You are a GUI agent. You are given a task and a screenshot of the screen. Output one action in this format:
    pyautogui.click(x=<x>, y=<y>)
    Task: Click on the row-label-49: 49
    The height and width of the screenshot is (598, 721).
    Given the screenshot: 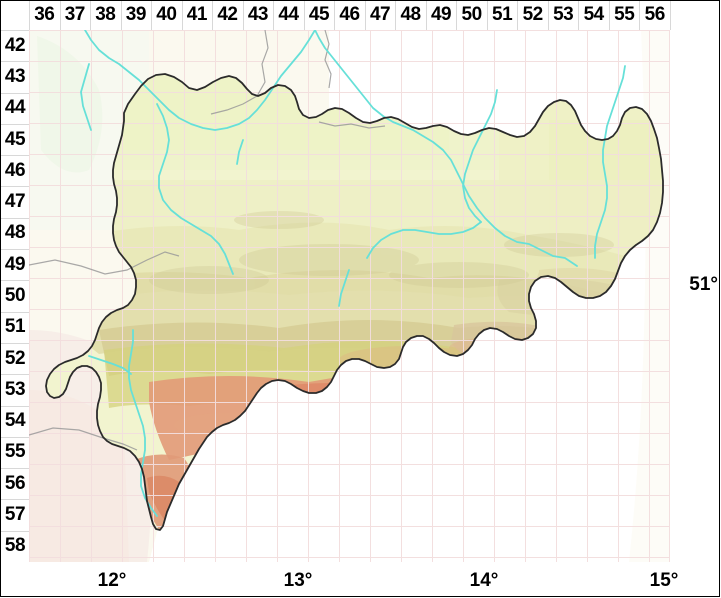 What is the action you would take?
    pyautogui.click(x=15, y=264)
    